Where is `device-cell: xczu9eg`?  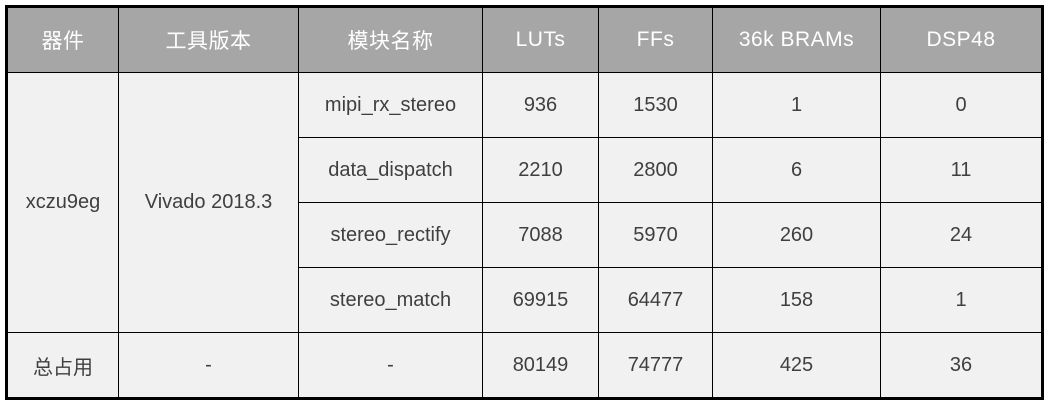
device-cell: xczu9eg is located at coordinates (62, 202).